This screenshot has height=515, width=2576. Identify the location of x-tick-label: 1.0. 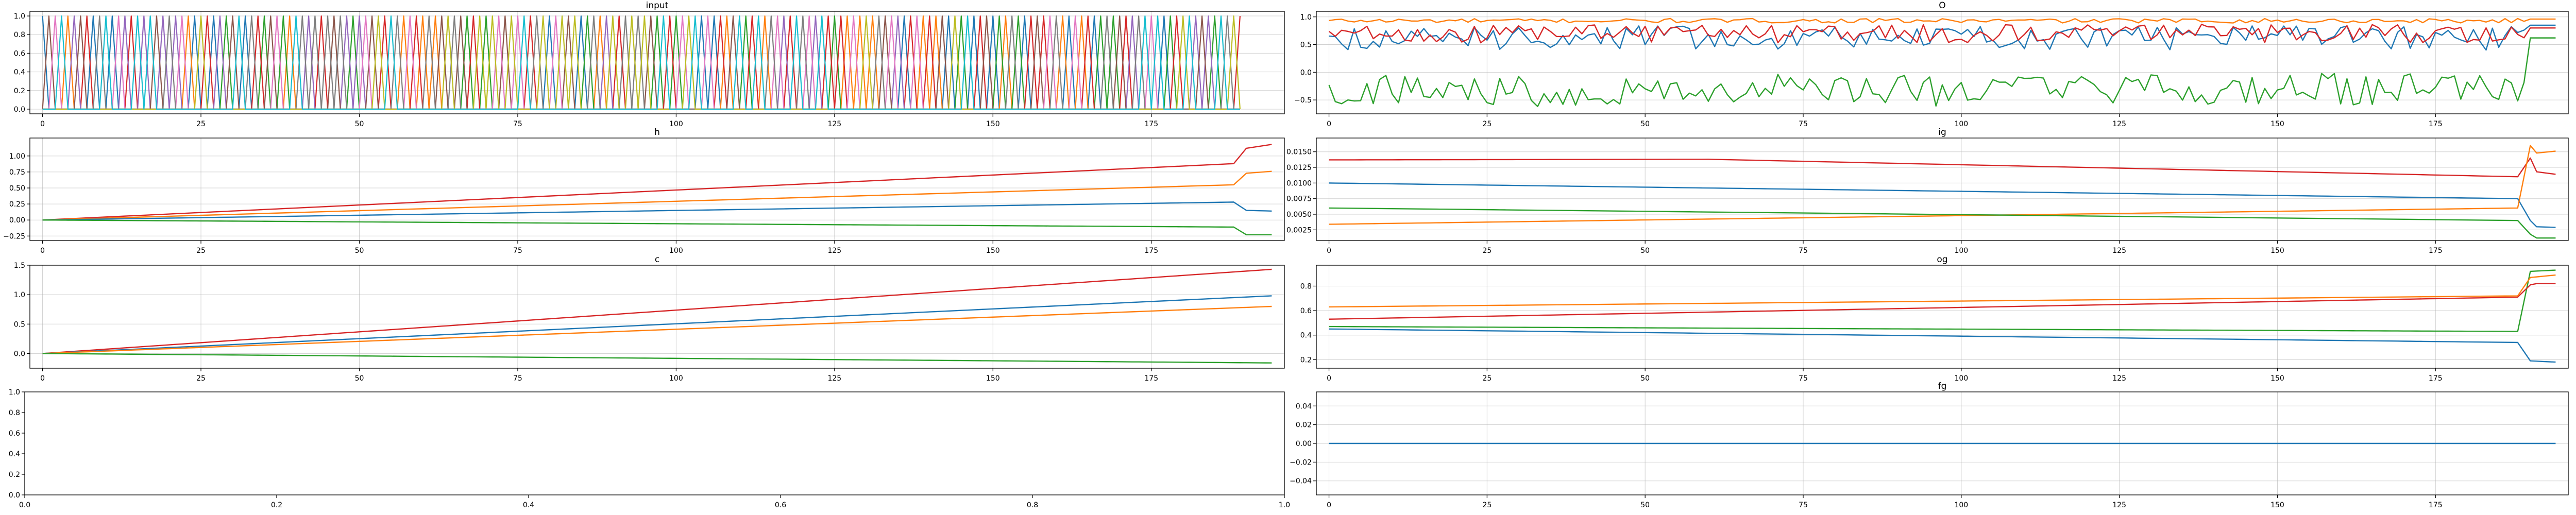
(1284, 505).